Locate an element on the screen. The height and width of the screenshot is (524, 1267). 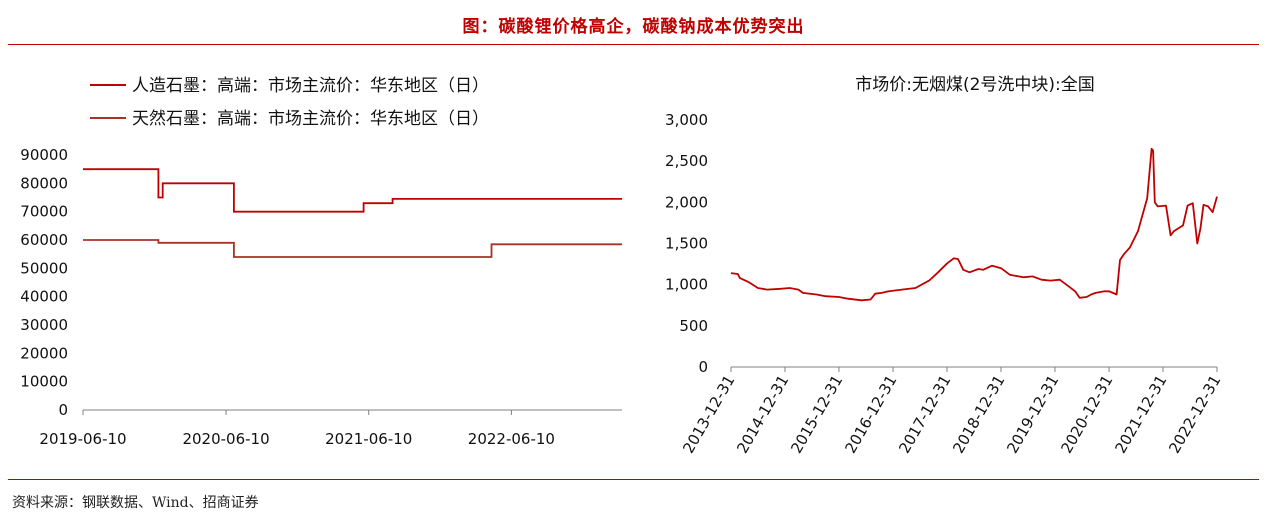
x-tick-label: 2022-06-10 is located at coordinates (511, 439).